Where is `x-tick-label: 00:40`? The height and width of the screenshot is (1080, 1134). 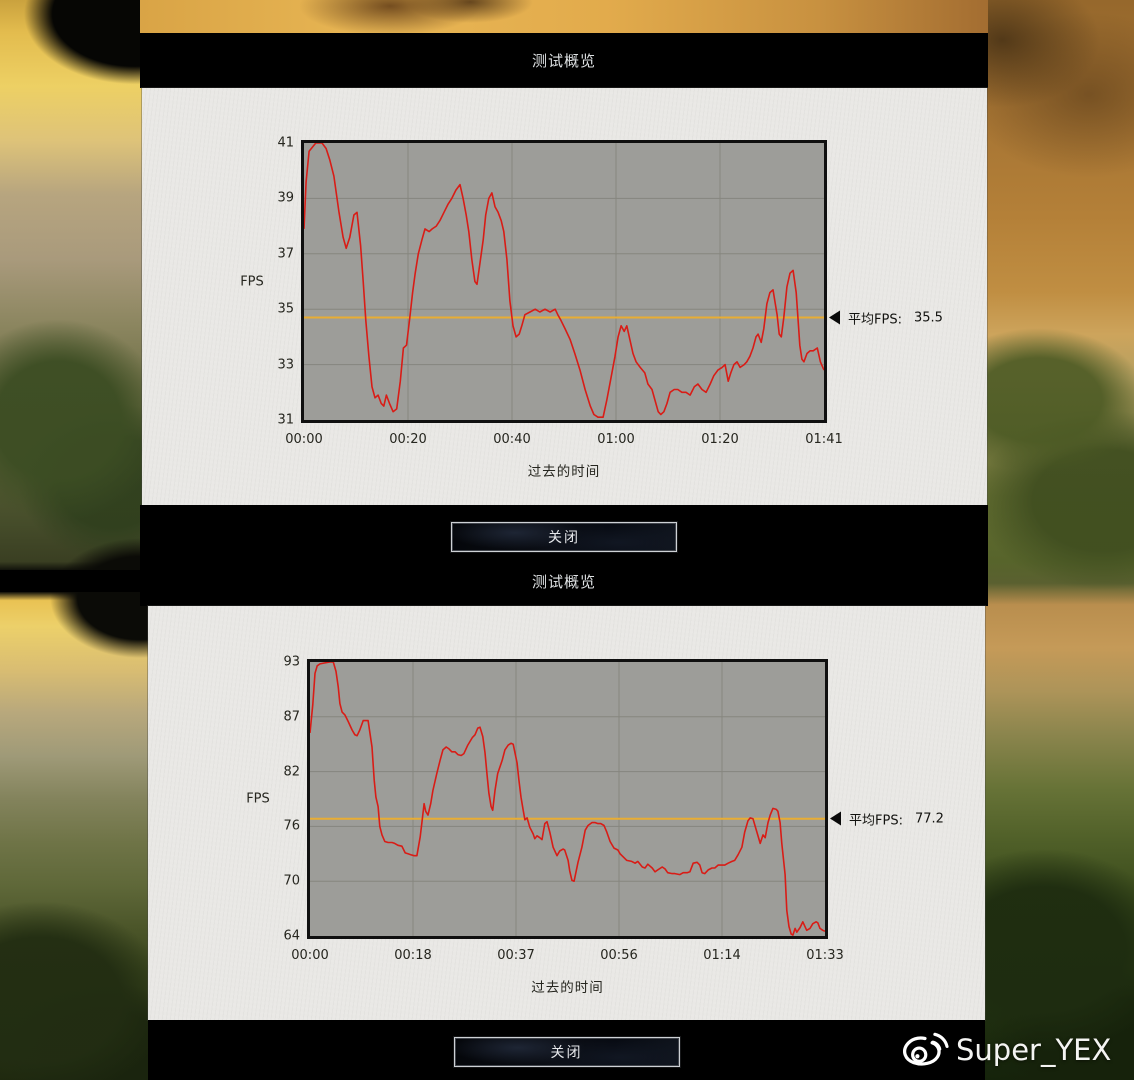
x-tick-label: 00:40 is located at coordinates (512, 439).